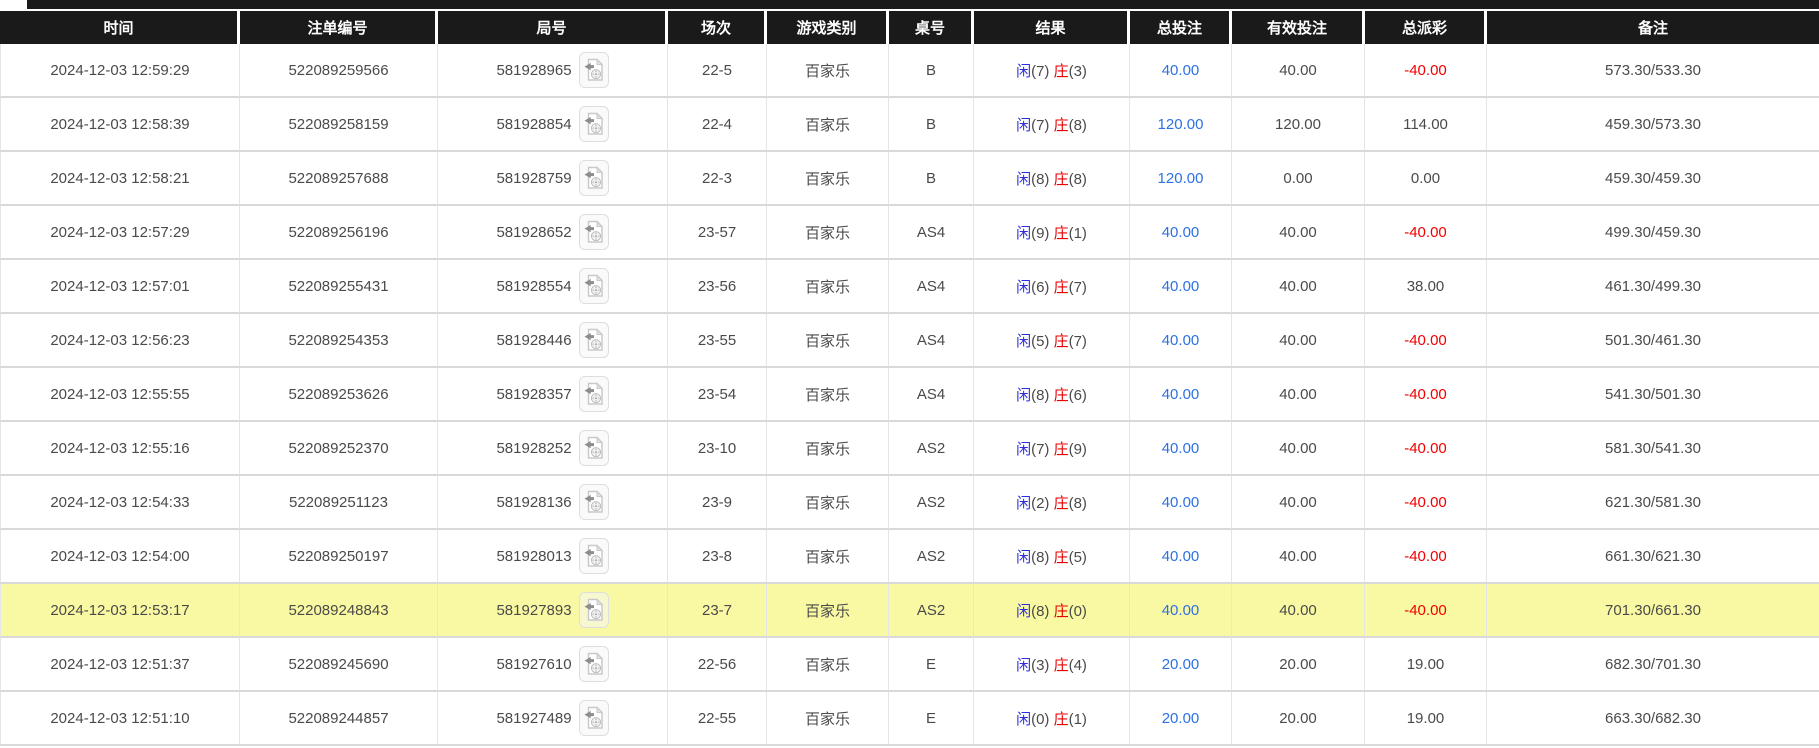  Describe the element at coordinates (1052, 179) in the screenshot. I see `cell-result: 闲(8) 庄(8)` at that location.